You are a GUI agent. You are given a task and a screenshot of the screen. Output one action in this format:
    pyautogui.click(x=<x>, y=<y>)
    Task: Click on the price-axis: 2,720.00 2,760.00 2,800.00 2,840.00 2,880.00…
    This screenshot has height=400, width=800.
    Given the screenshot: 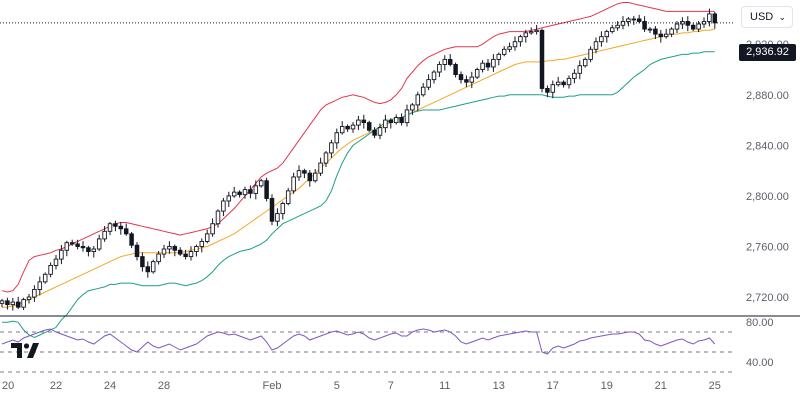 What is the action you would take?
    pyautogui.click(x=767, y=171)
    